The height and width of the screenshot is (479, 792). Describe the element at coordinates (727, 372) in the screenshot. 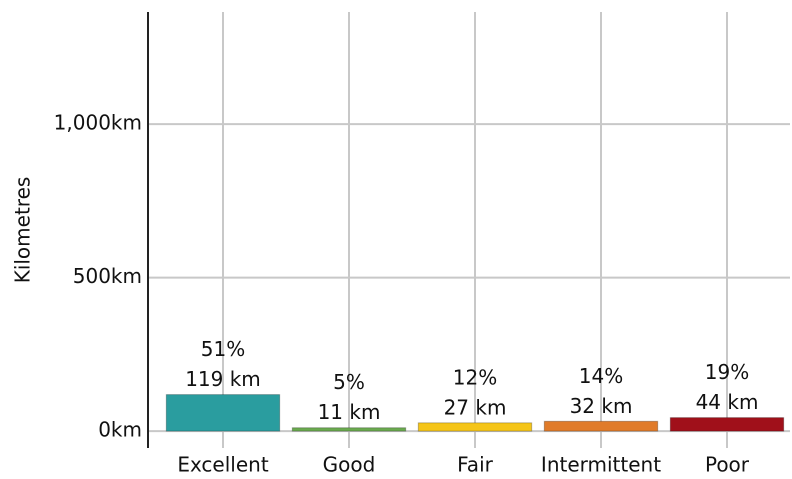

I see `percent-label: 19%` at that location.